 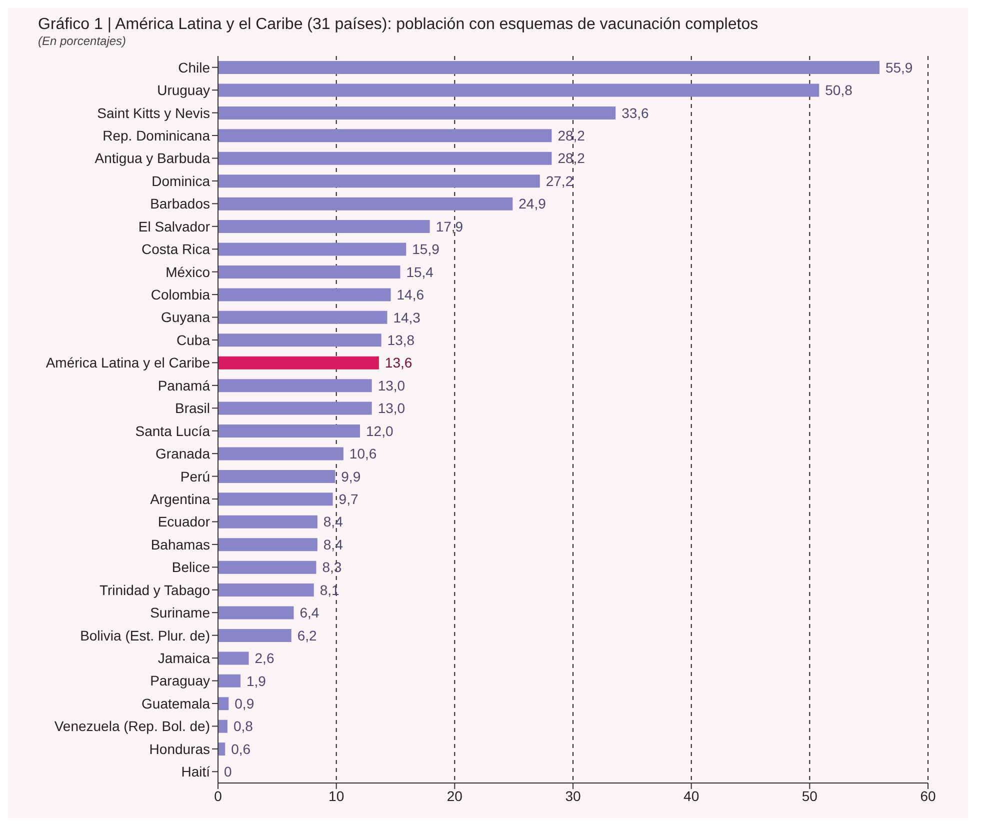 I want to click on y-tick-label: Panamá, so click(x=184, y=385).